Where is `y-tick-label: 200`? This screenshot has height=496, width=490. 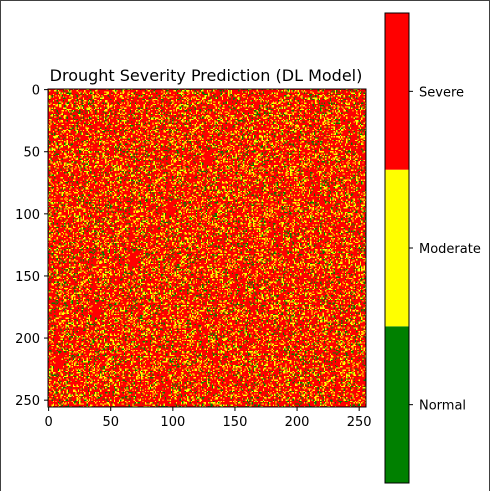 y-tick-label: 200 is located at coordinates (27, 339).